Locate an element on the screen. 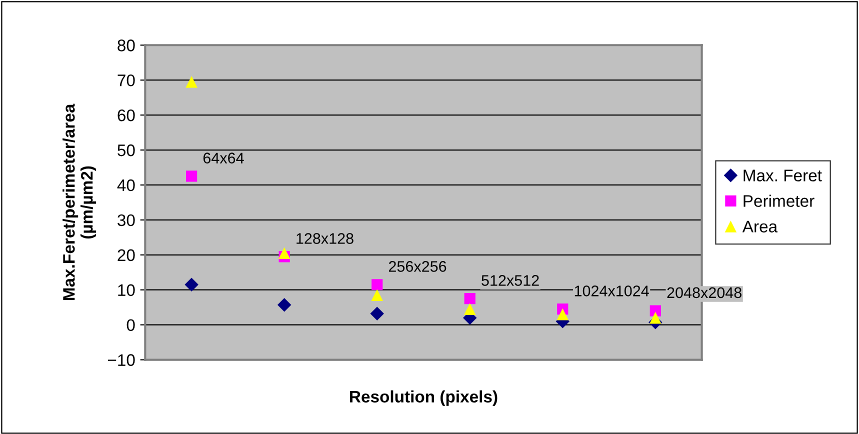 This screenshot has height=434, width=859. y-tick-label: 80 is located at coordinates (126, 46).